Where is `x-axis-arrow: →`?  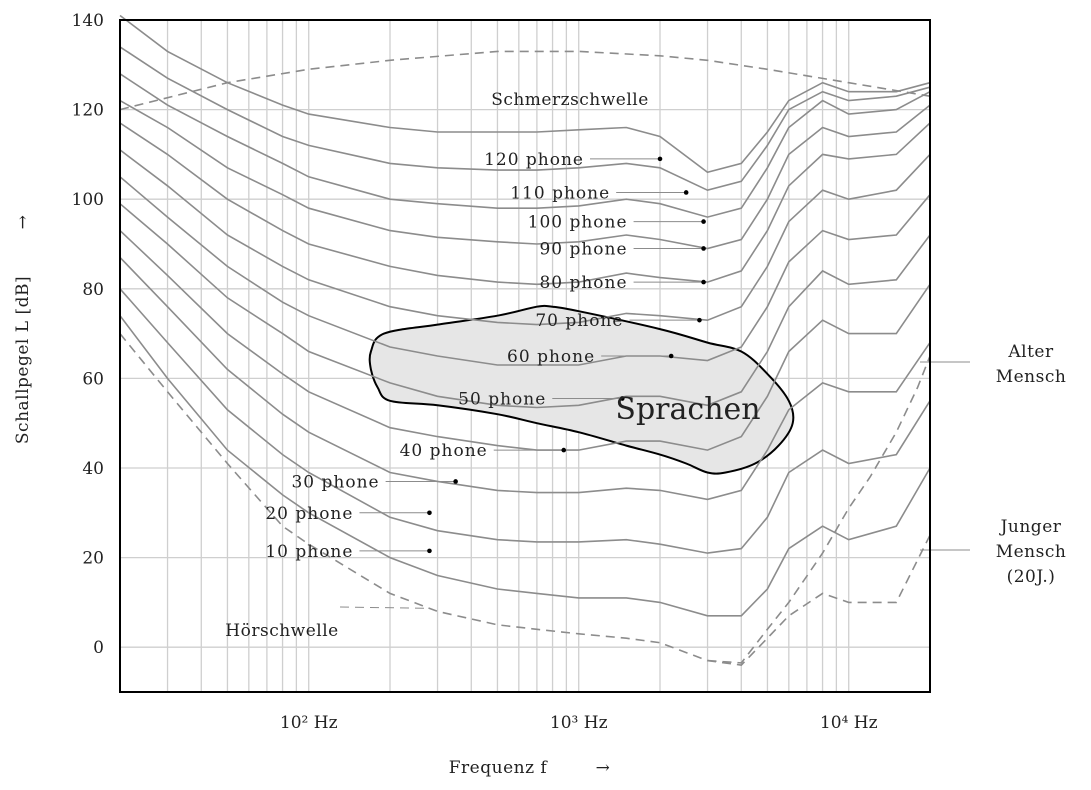
x-axis-arrow: → is located at coordinates (603, 768).